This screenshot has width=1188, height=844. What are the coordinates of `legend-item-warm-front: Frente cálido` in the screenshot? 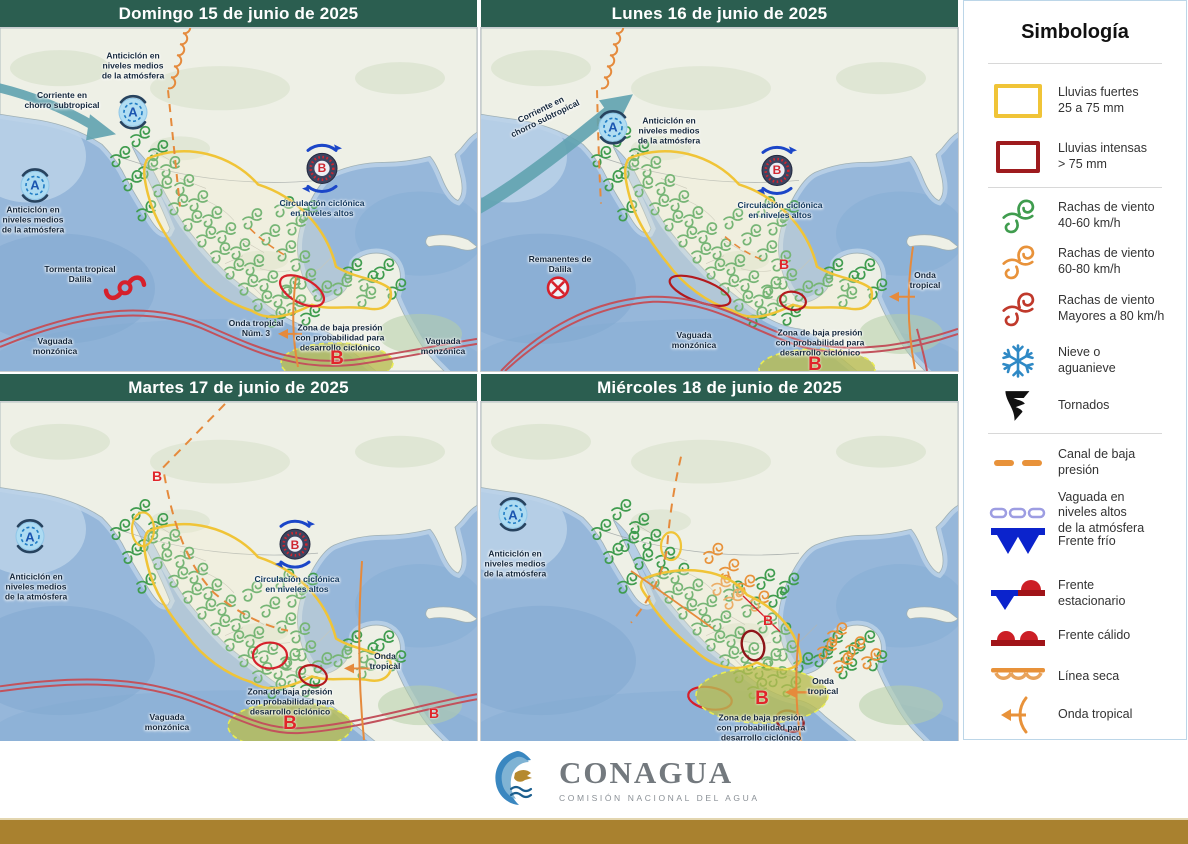 It's located at (1079, 636).